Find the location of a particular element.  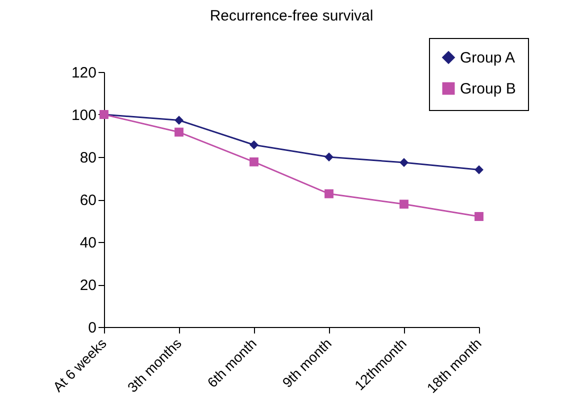

legend-label: Group A is located at coordinates (488, 58).